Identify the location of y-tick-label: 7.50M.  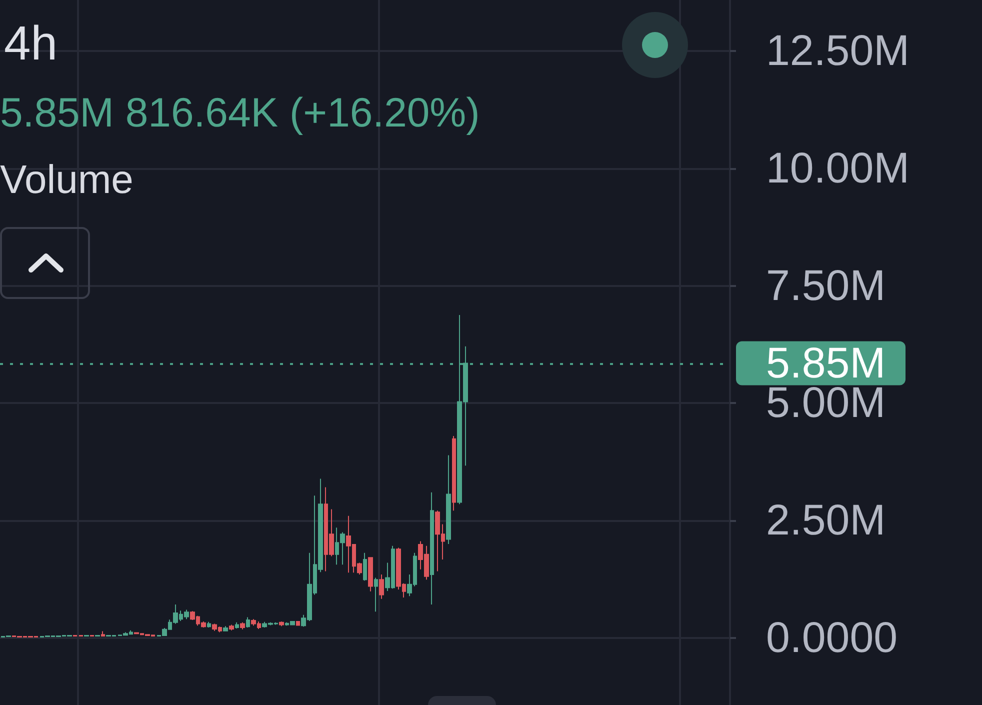
(826, 286).